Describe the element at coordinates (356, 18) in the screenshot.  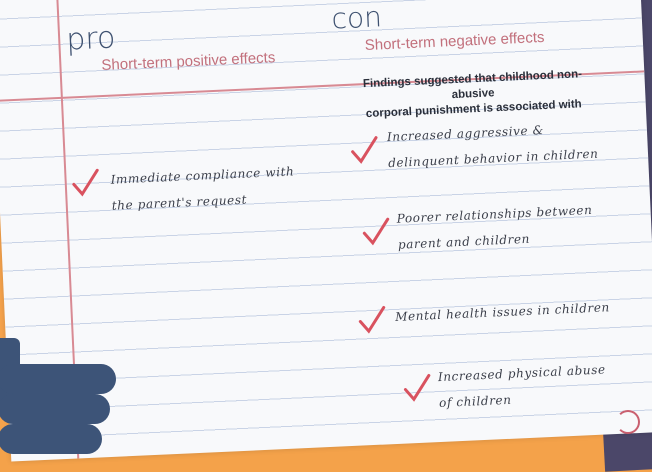
I see `con-title: con` at that location.